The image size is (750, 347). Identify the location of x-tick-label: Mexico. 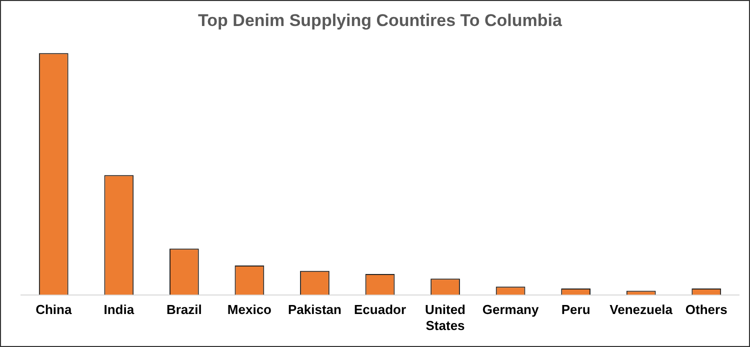
(249, 310).